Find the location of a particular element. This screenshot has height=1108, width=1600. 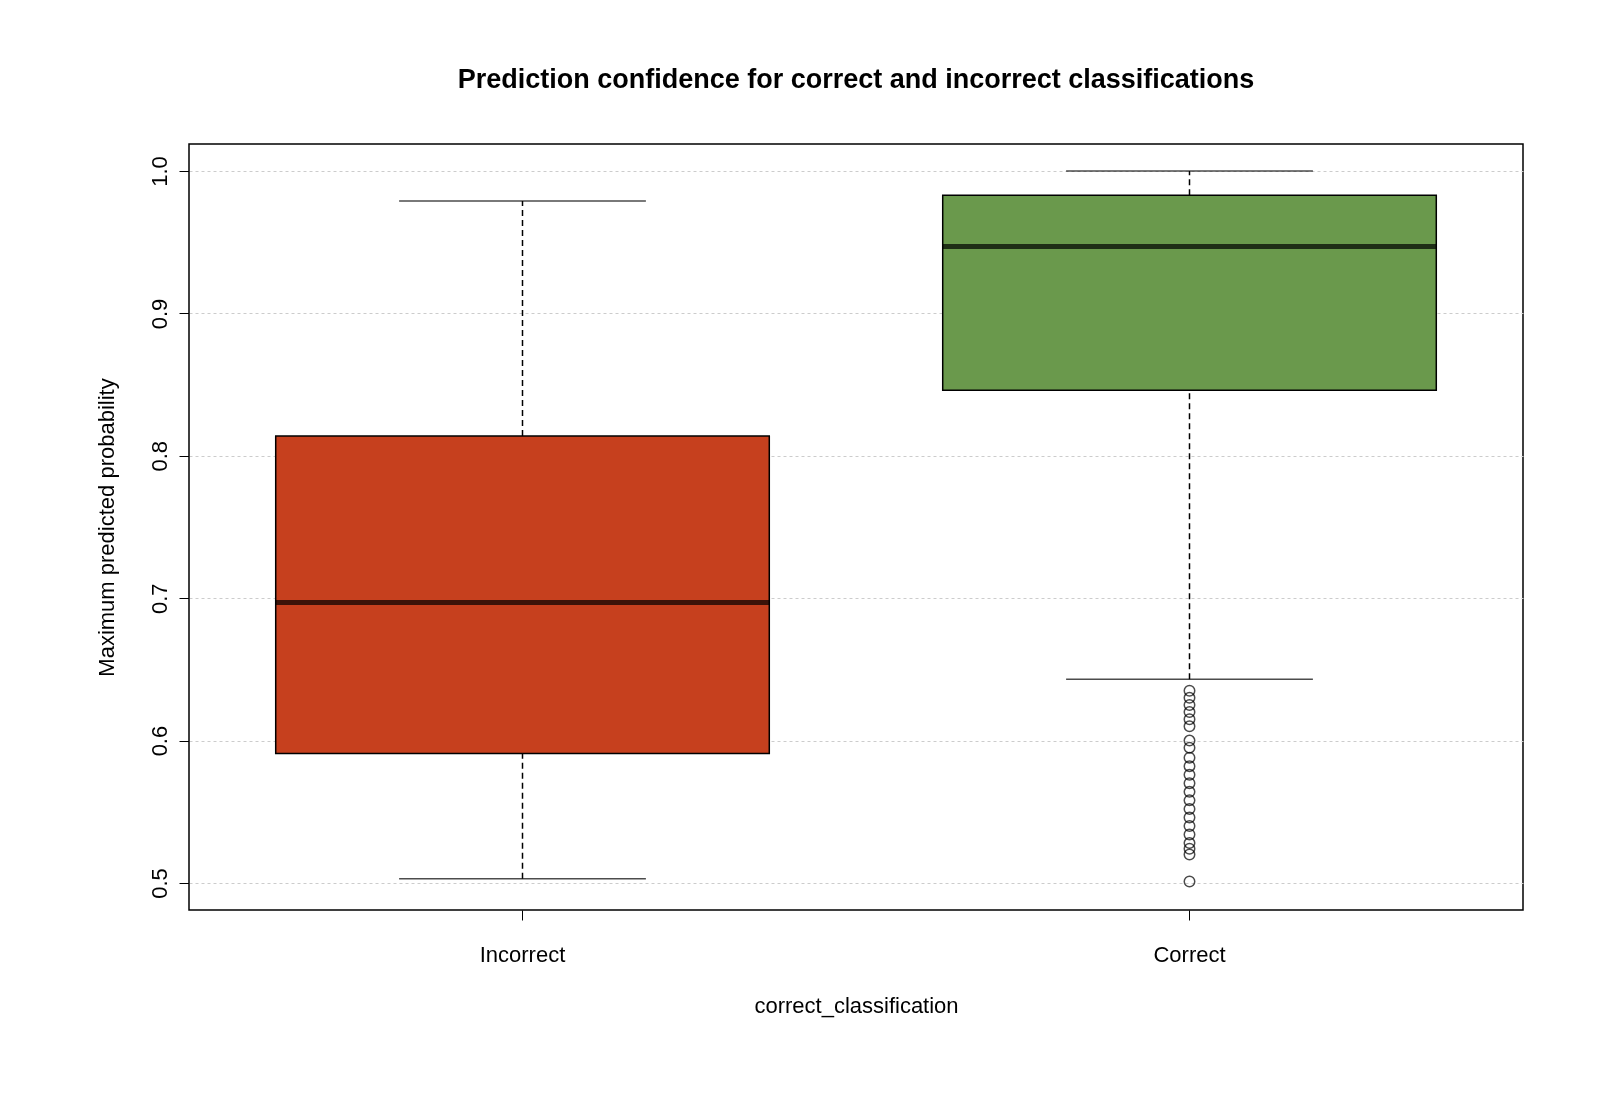

x-axis-title: correct_classification is located at coordinates (856, 1005).